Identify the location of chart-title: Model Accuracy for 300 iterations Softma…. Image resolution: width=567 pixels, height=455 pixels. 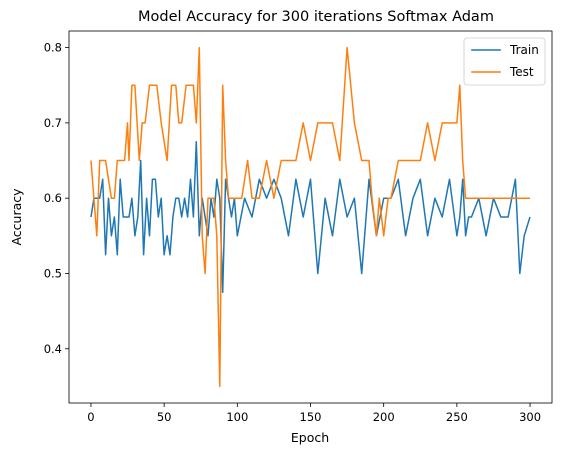
(316, 17).